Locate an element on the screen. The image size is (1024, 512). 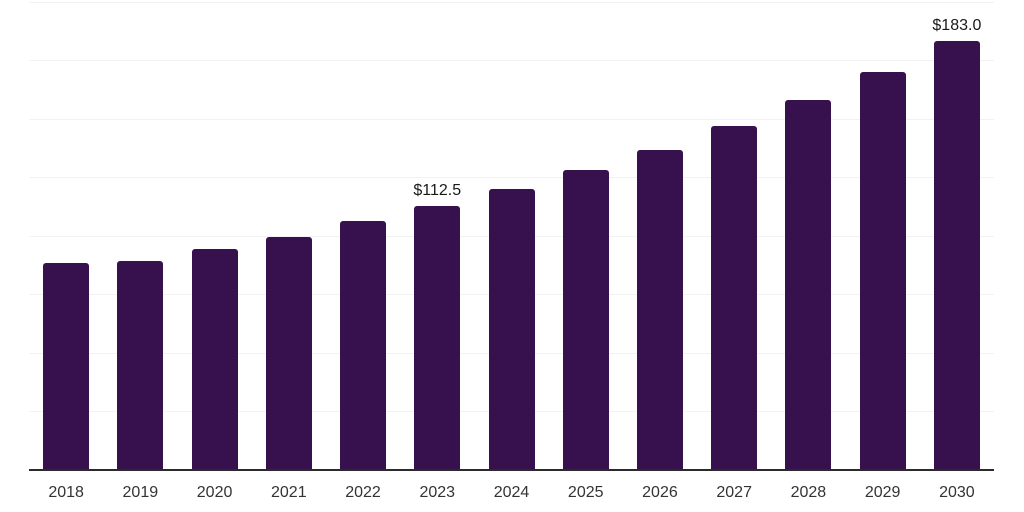
bar-2022 is located at coordinates (363, 345).